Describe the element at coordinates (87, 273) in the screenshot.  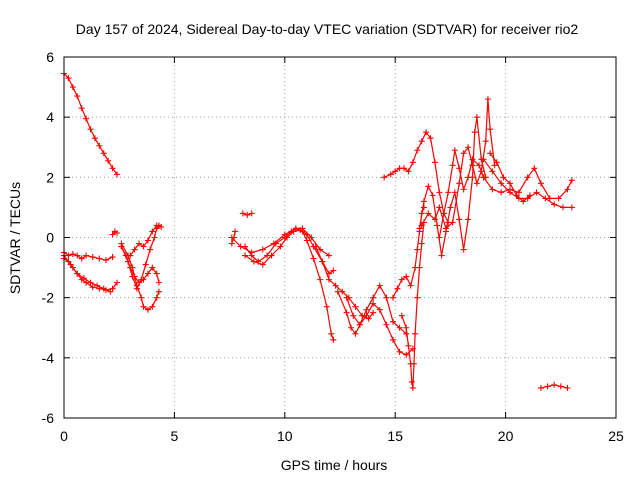
I see `series-arc-early-low-c` at that location.